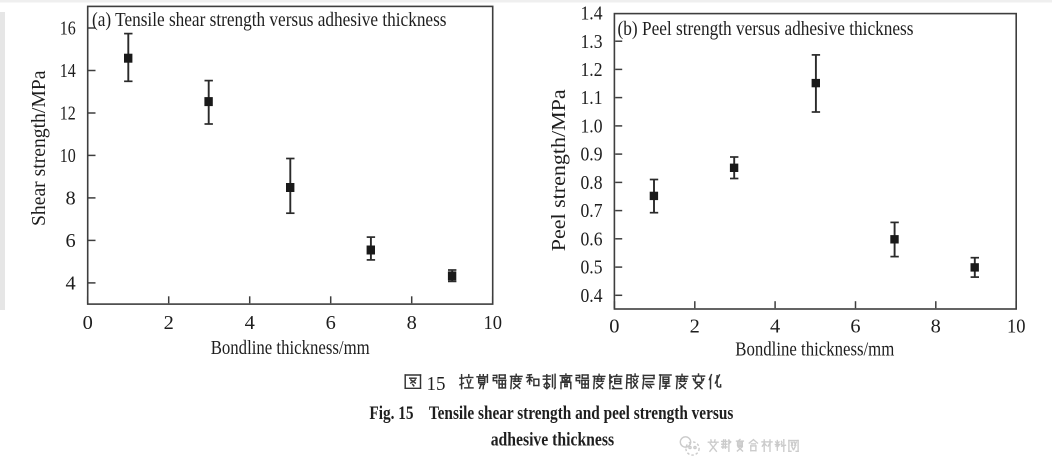 Image resolution: width=1052 pixels, height=475 pixels. What do you see at coordinates (592, 42) in the screenshot?
I see `svg-text: 1.3` at bounding box center [592, 42].